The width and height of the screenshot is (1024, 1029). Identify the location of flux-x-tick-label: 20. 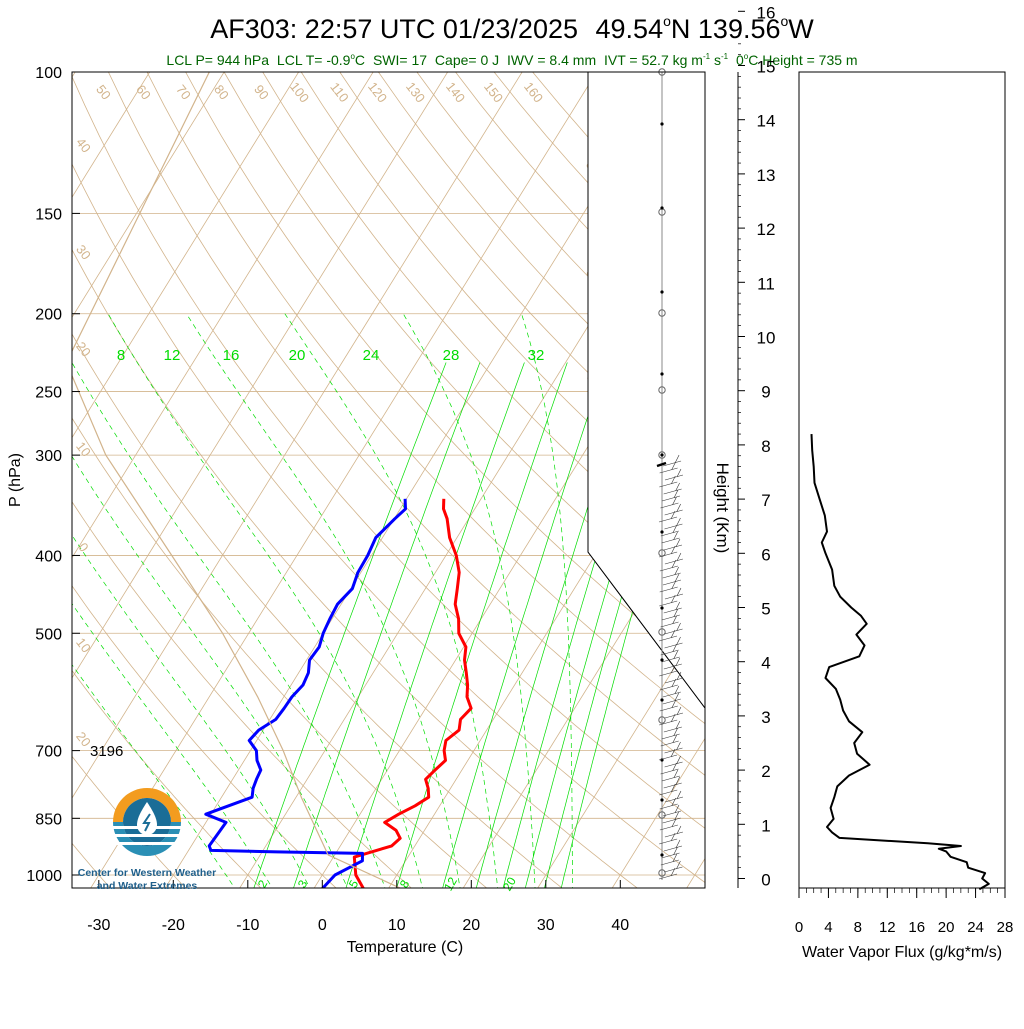
(946, 927).